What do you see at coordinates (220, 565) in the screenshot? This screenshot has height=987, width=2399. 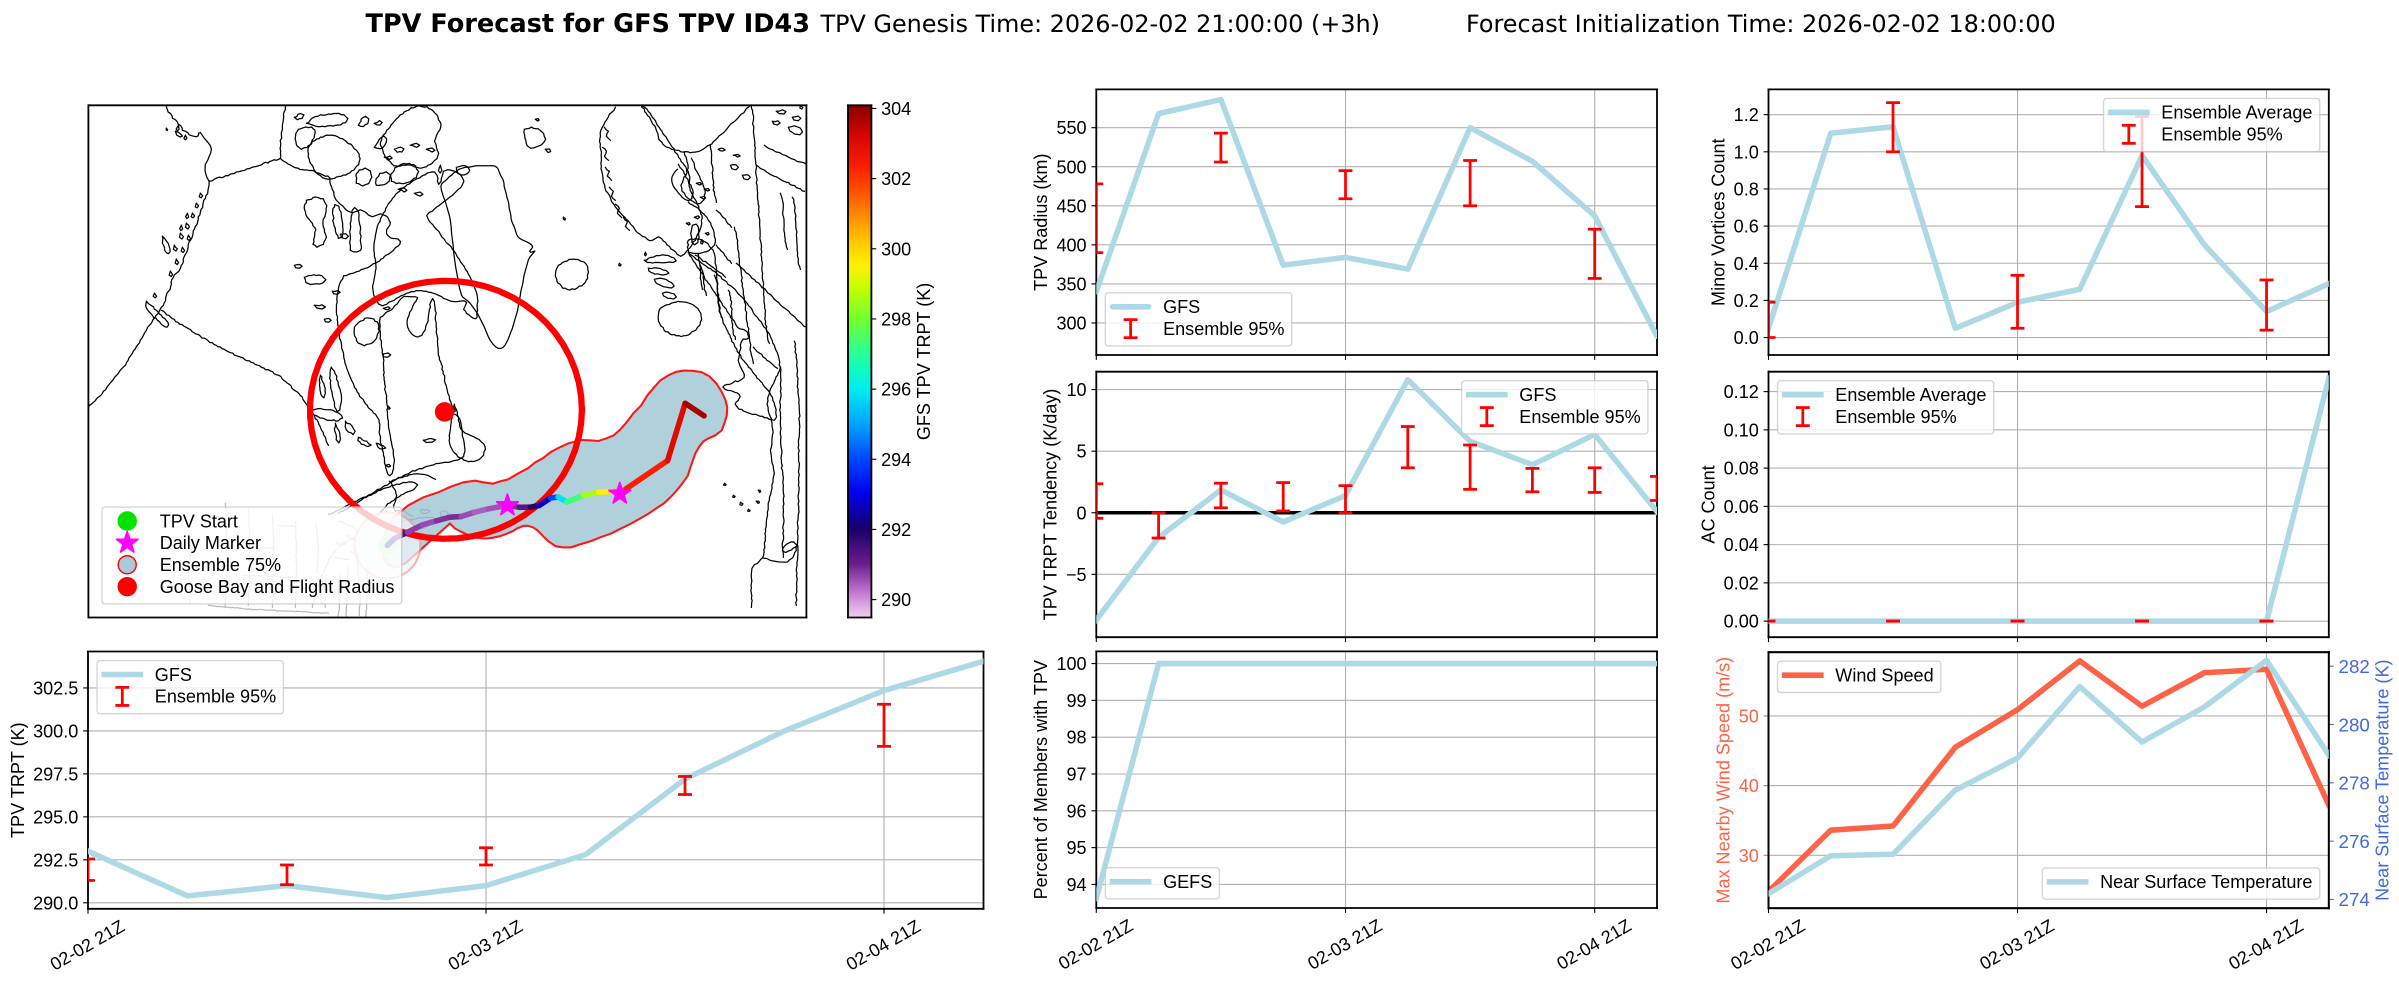 I see `svg-text: Ensemble 75%` at bounding box center [220, 565].